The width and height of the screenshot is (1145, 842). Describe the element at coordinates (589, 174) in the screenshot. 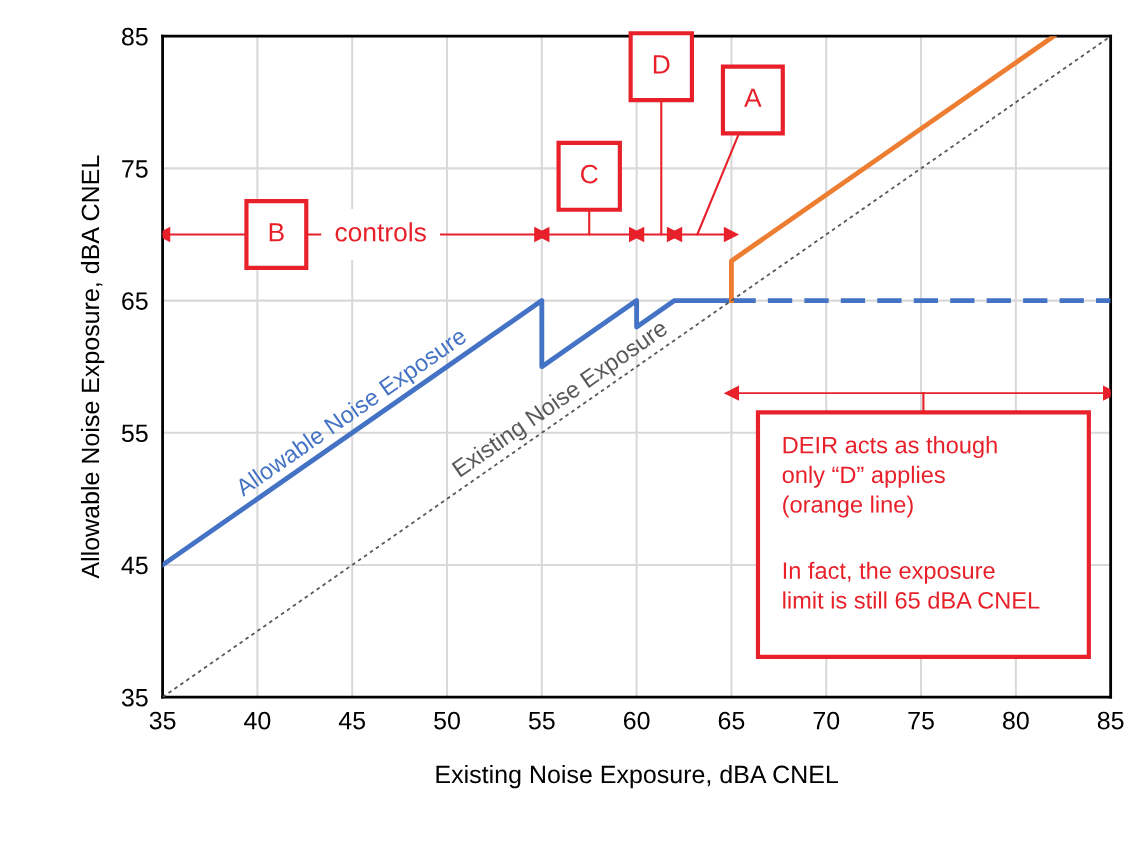

I see `annotation: C` at that location.